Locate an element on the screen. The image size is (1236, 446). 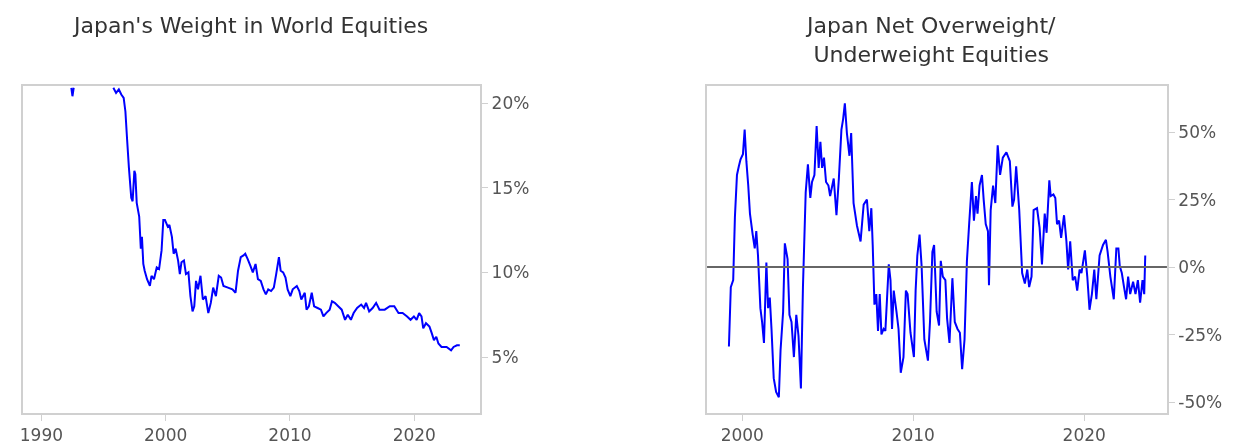
y-tick-label: -25% is located at coordinates (1200, 334).